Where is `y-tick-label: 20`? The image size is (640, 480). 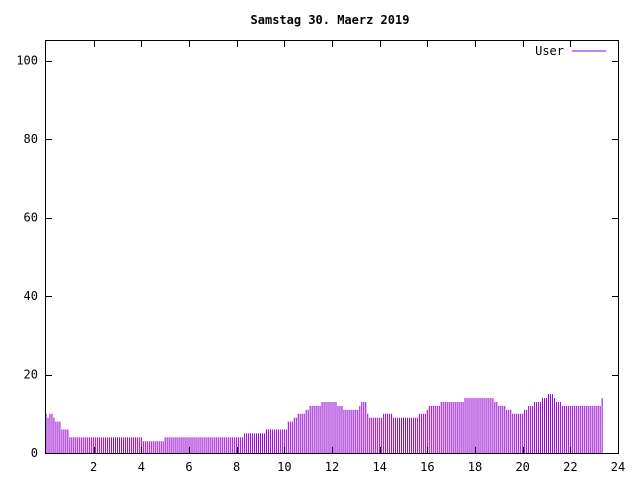 y-tick-label: 20 is located at coordinates (31, 375).